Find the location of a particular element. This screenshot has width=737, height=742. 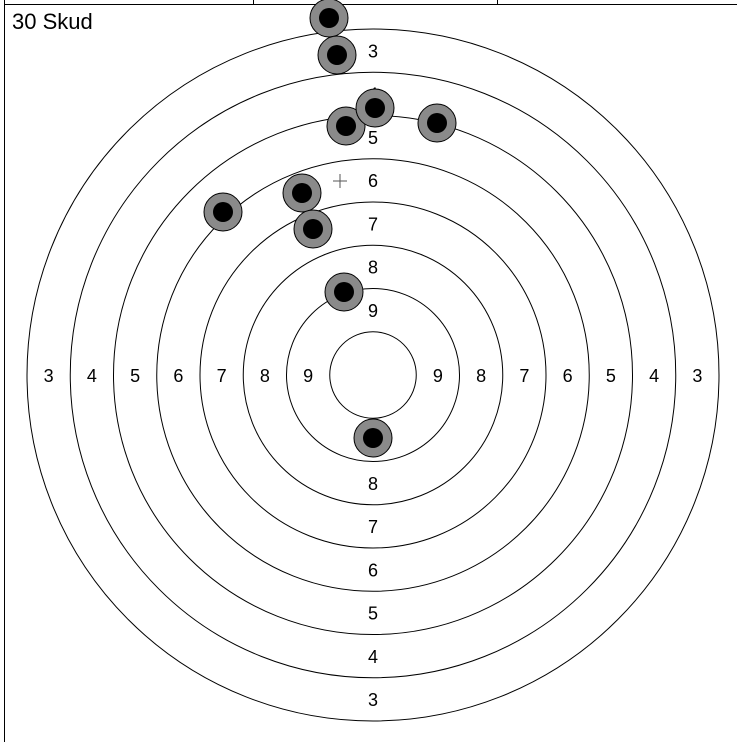

ring is located at coordinates (373, 375).